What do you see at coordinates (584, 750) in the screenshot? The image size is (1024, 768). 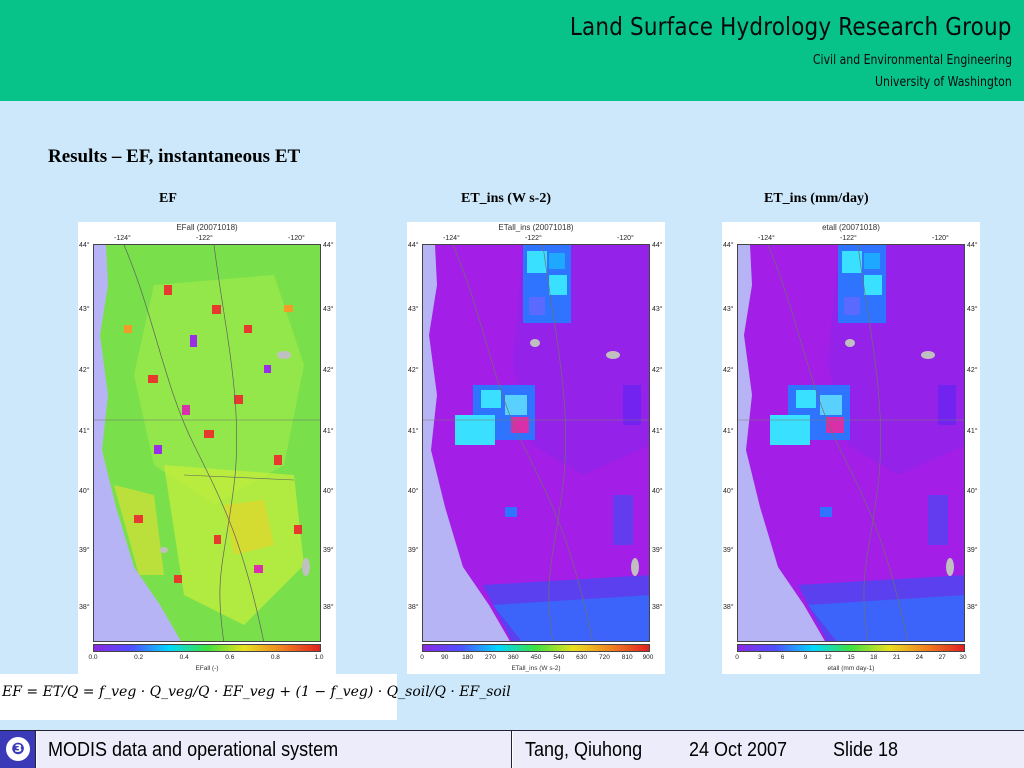 I see `footer-author: Tang, Qiuhong` at bounding box center [584, 750].